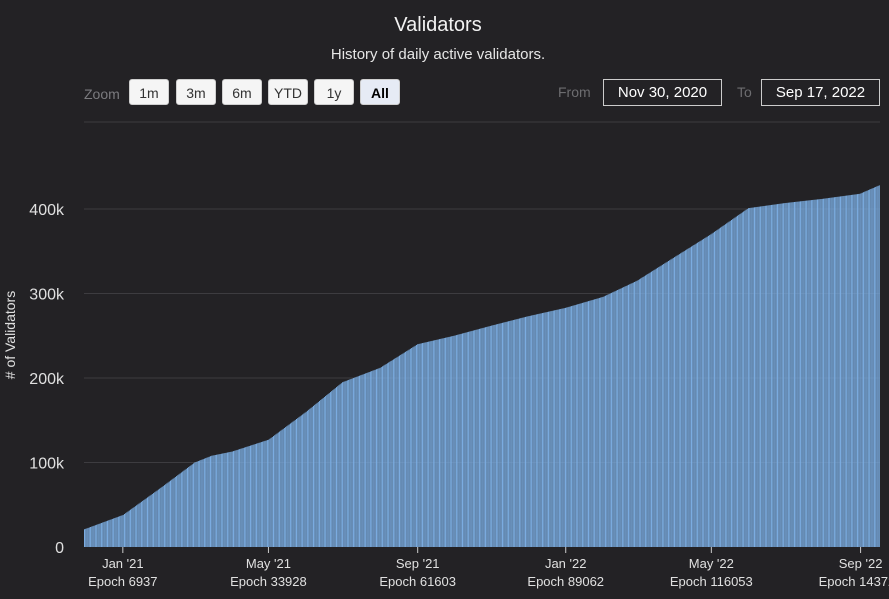 Image resolution: width=889 pixels, height=599 pixels. What do you see at coordinates (662, 92) in the screenshot?
I see `from-date-input: Nov 30, 2020` at bounding box center [662, 92].